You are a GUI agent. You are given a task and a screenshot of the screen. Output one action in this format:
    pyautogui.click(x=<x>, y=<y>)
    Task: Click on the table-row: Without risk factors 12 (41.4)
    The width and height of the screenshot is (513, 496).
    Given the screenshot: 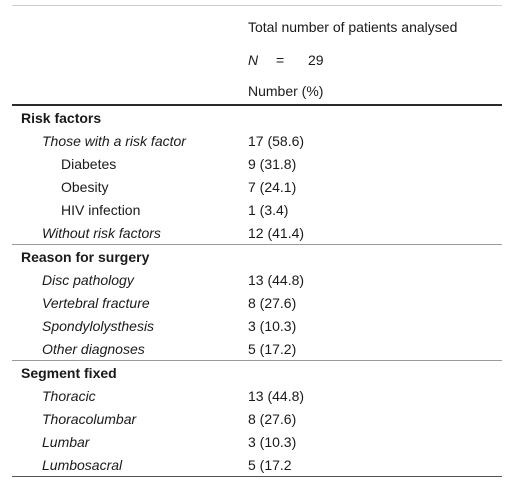 What is the action you would take?
    pyautogui.click(x=257, y=232)
    